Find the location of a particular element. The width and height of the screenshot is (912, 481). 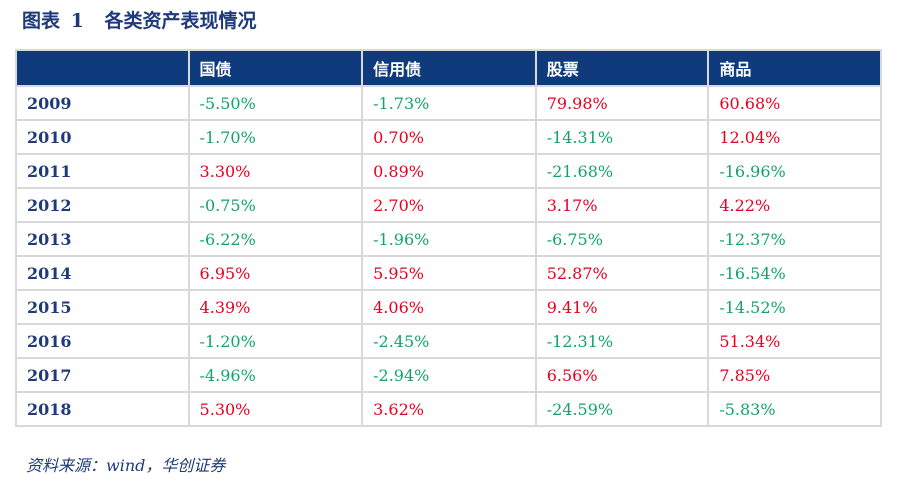

treasury-cell: 4.39% is located at coordinates (275, 307).